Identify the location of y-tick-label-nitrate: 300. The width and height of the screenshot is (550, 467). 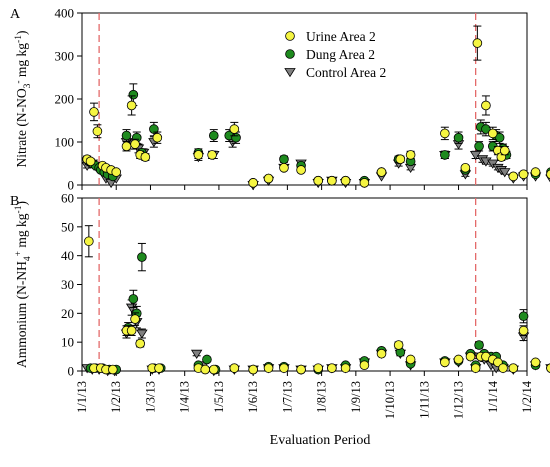
(65, 56).